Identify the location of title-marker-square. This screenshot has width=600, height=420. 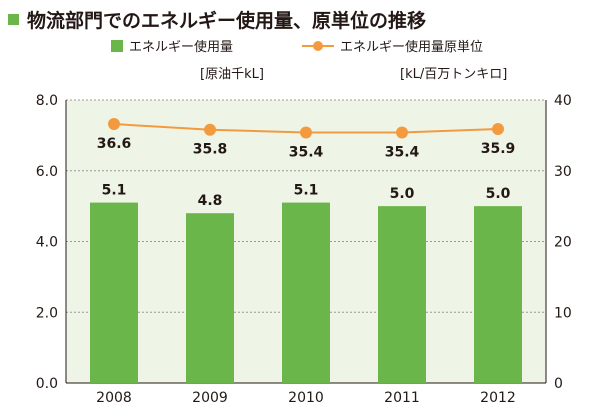
(13, 19).